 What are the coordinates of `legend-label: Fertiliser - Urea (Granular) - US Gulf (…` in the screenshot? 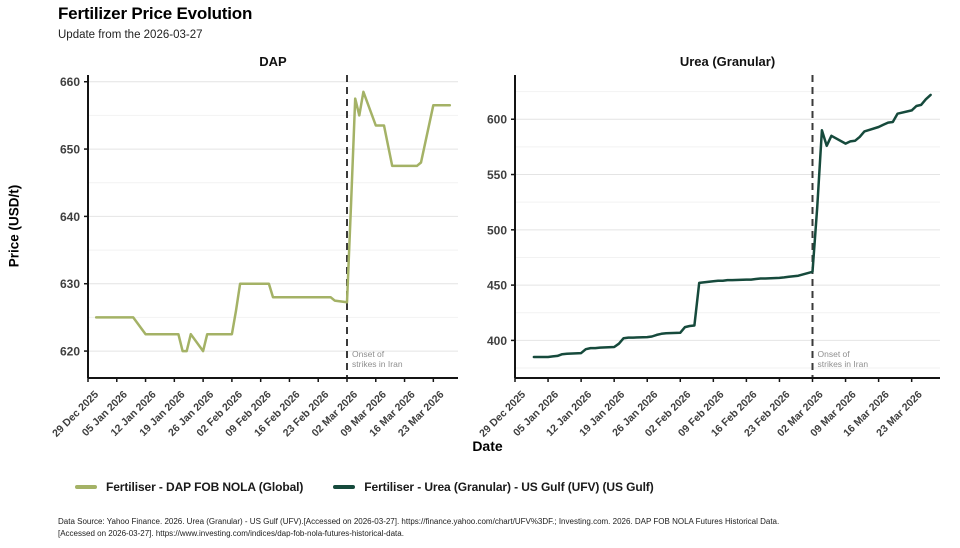 It's located at (509, 487).